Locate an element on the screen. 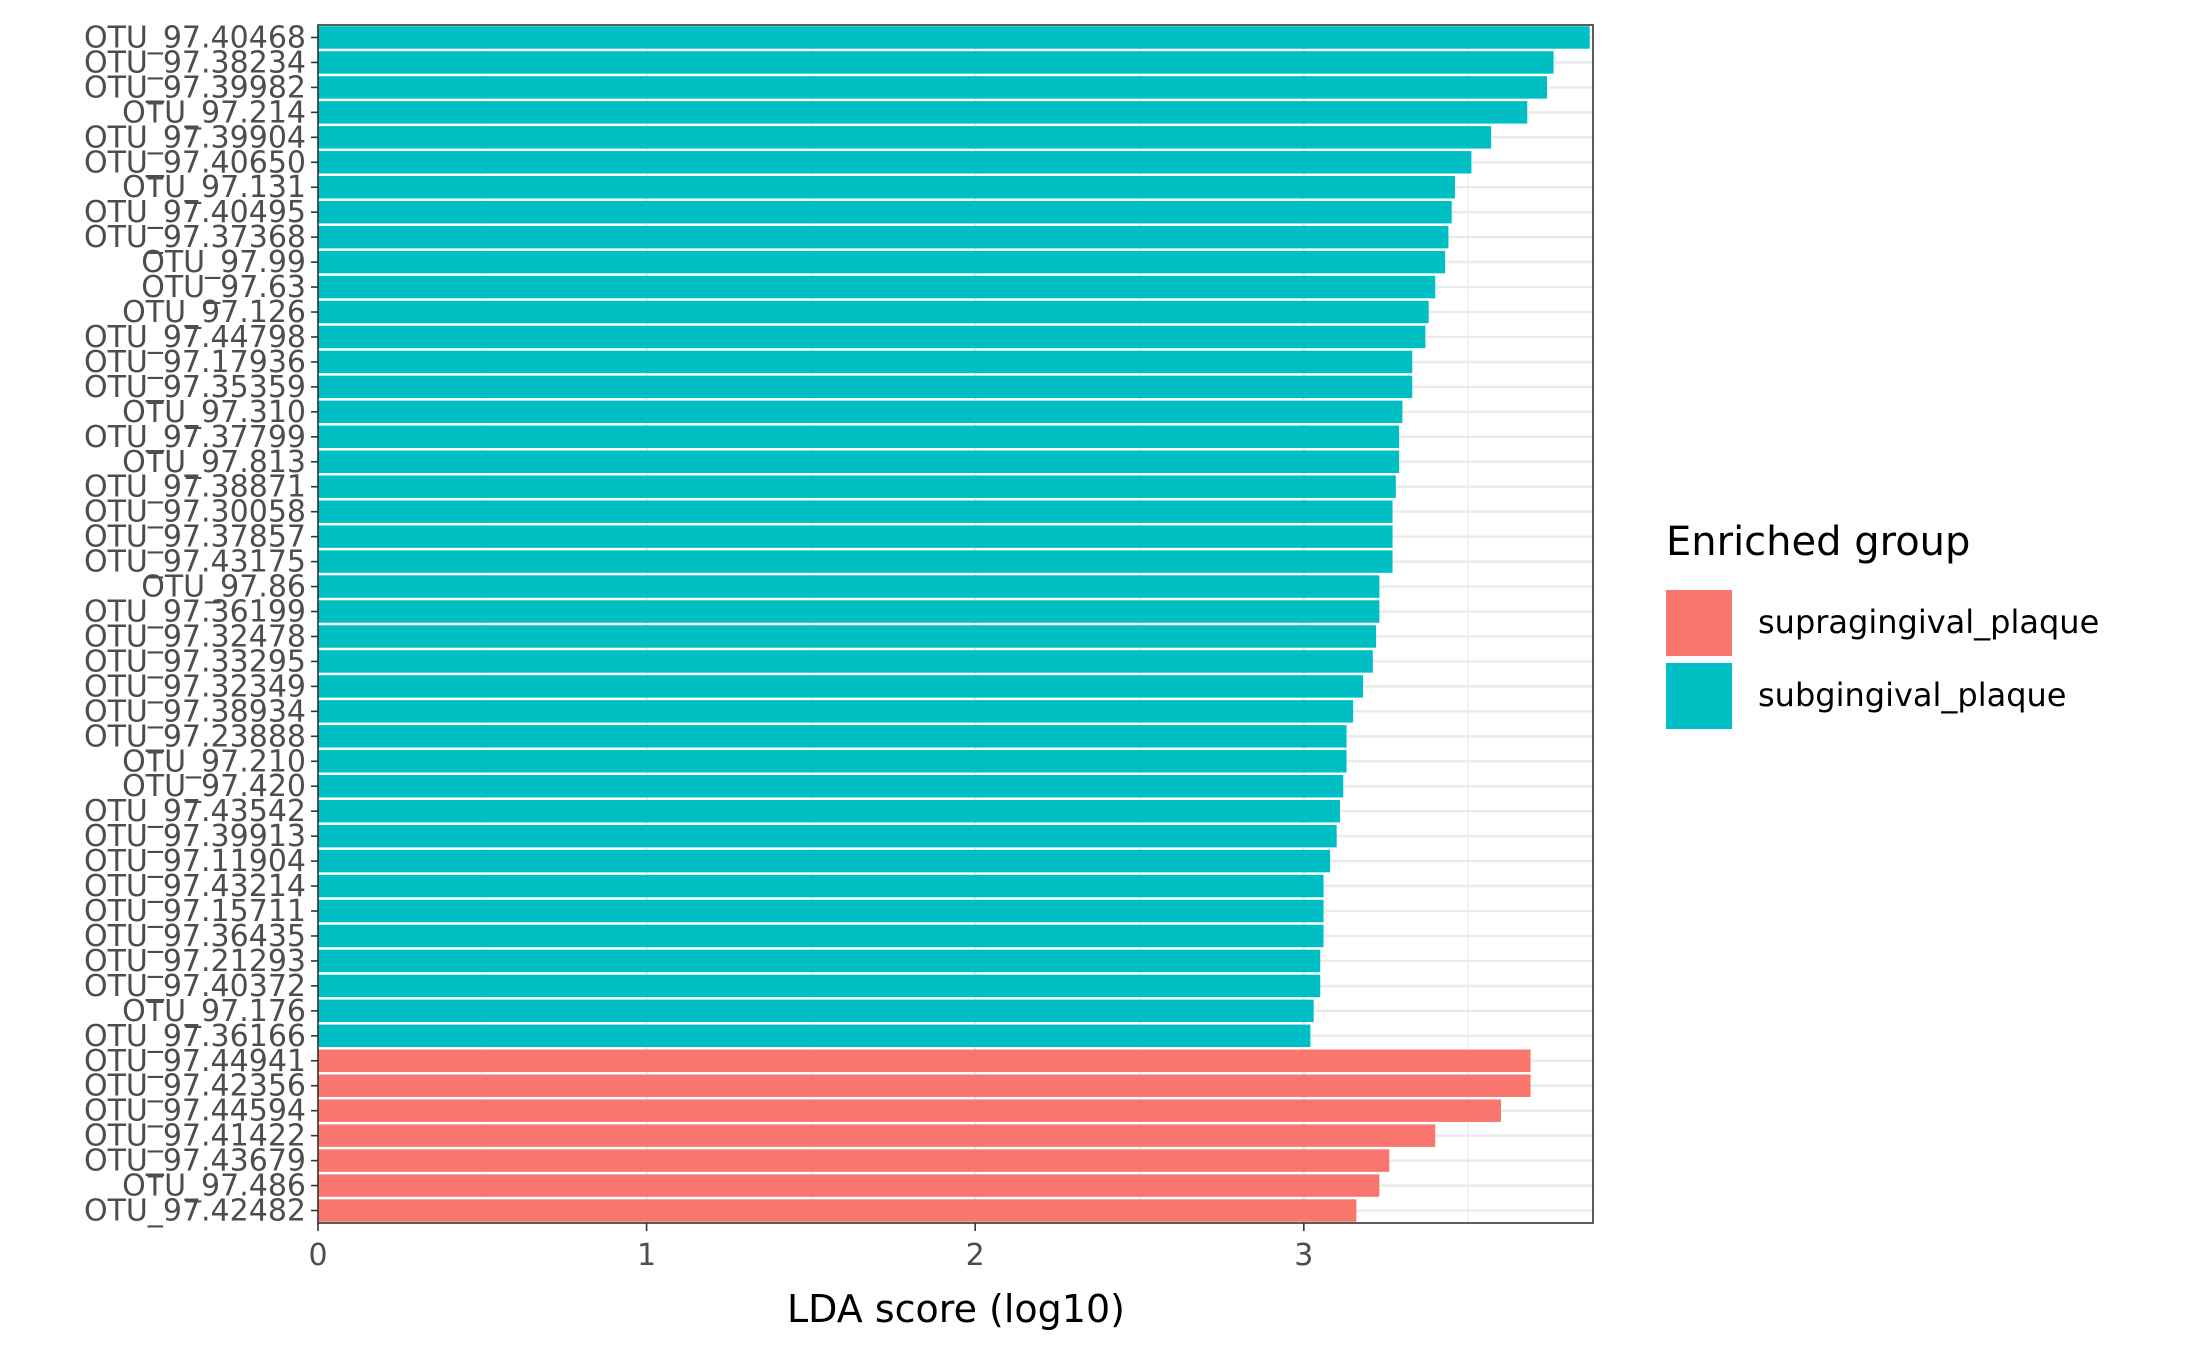  y-tick-label: OTU_97.36435 is located at coordinates (195, 936).